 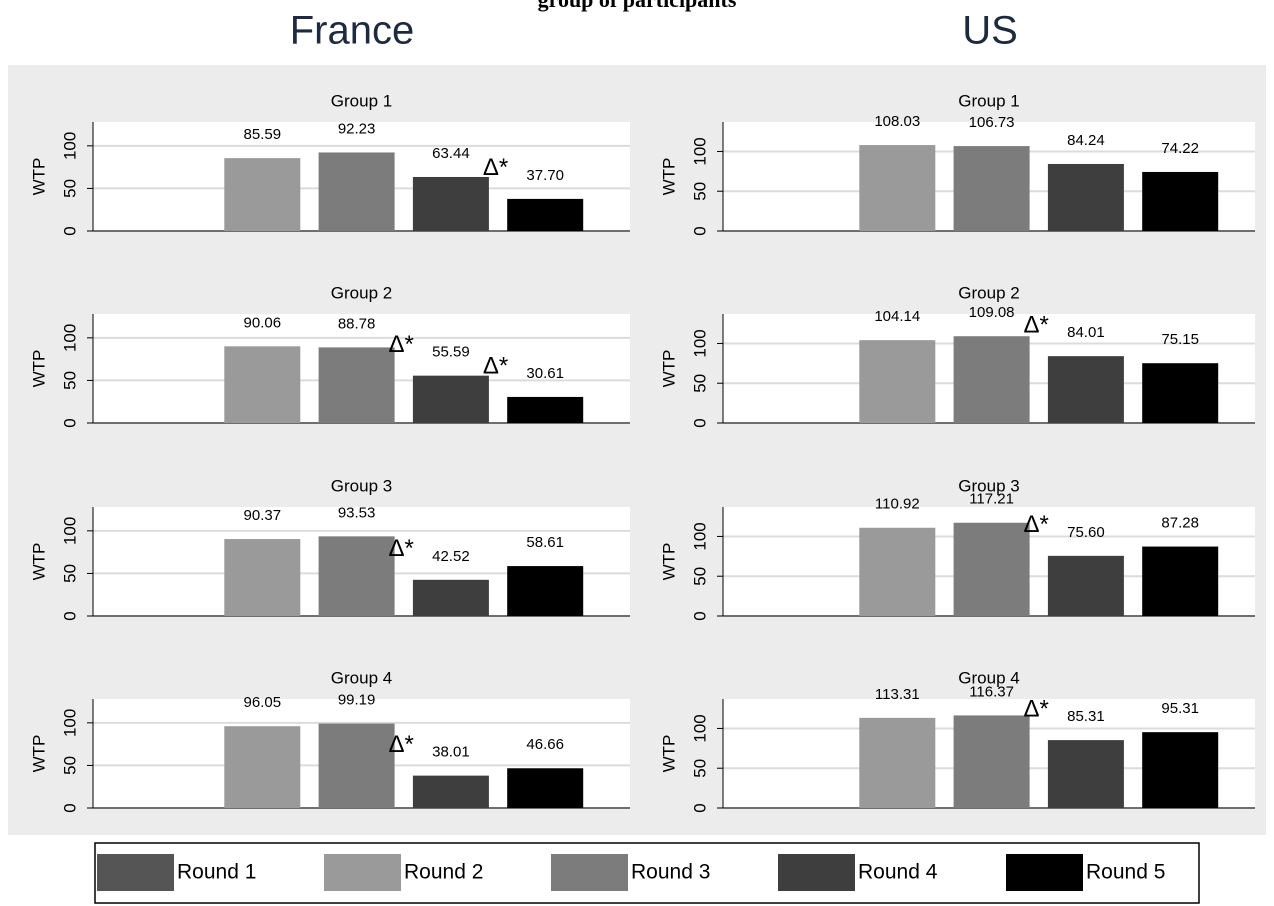 I want to click on value-label: 84.24, so click(x=1086, y=140).